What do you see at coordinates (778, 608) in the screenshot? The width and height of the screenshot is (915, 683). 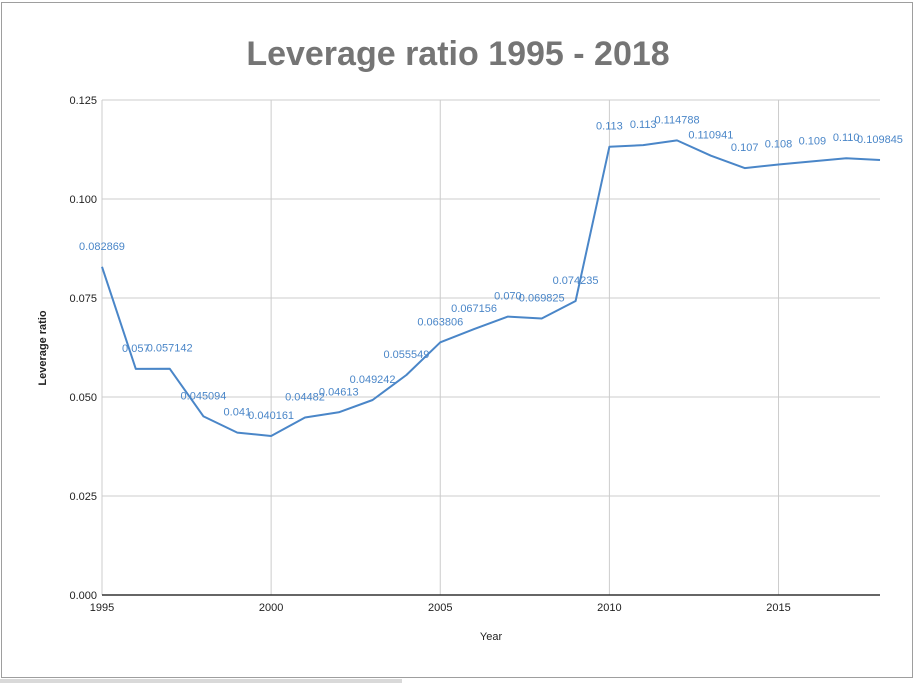 I see `x-tick-label: 2015` at bounding box center [778, 608].